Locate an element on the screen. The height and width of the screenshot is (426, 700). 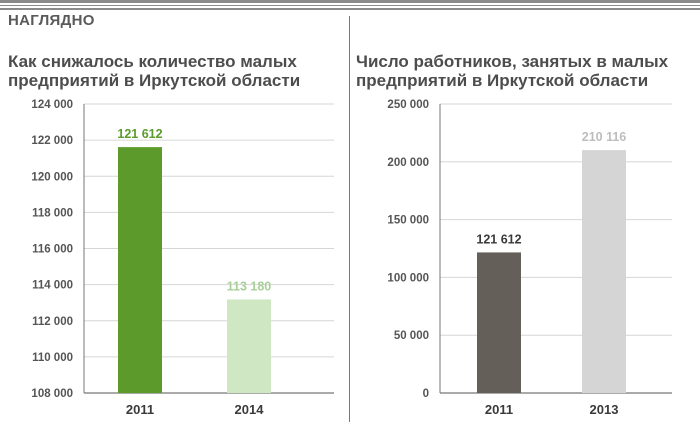
chart-1-title-line-1: Как снижалось количество малых is located at coordinates (152, 61).